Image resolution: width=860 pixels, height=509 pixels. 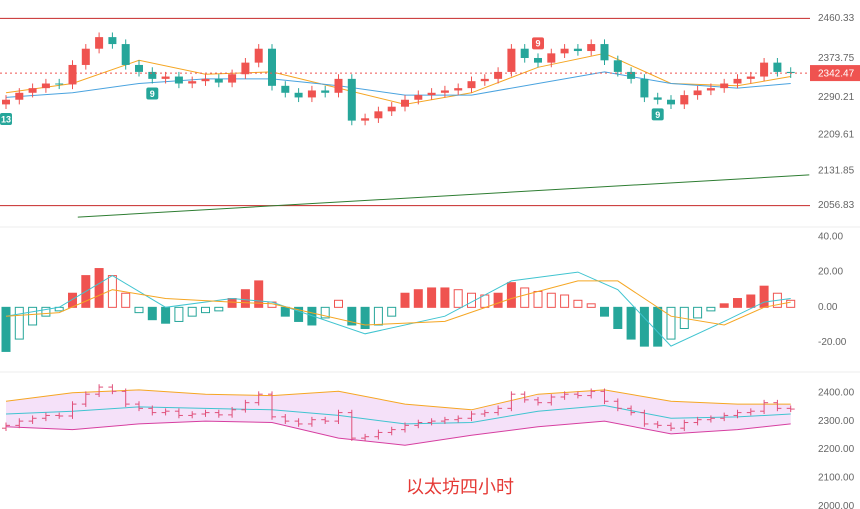 I want to click on last-price-label: 2342.47, so click(x=836, y=74).